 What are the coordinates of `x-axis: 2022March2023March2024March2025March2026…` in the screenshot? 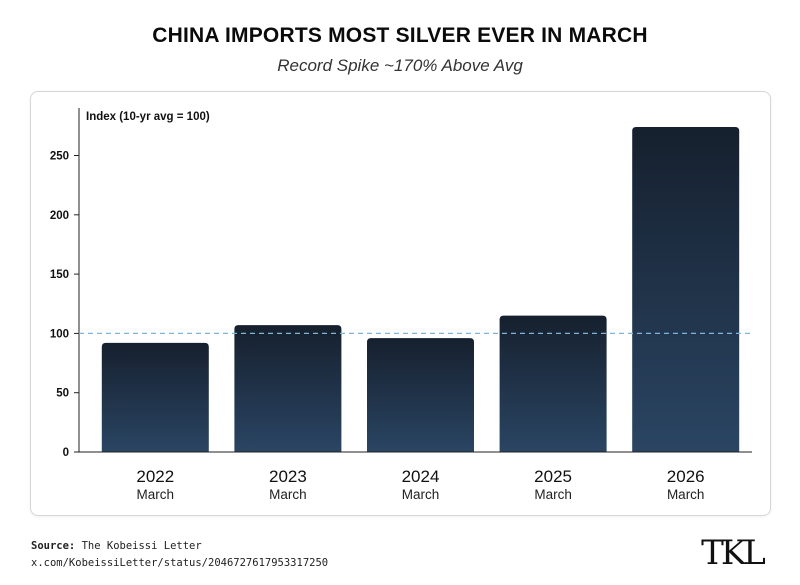 It's located at (415, 476).